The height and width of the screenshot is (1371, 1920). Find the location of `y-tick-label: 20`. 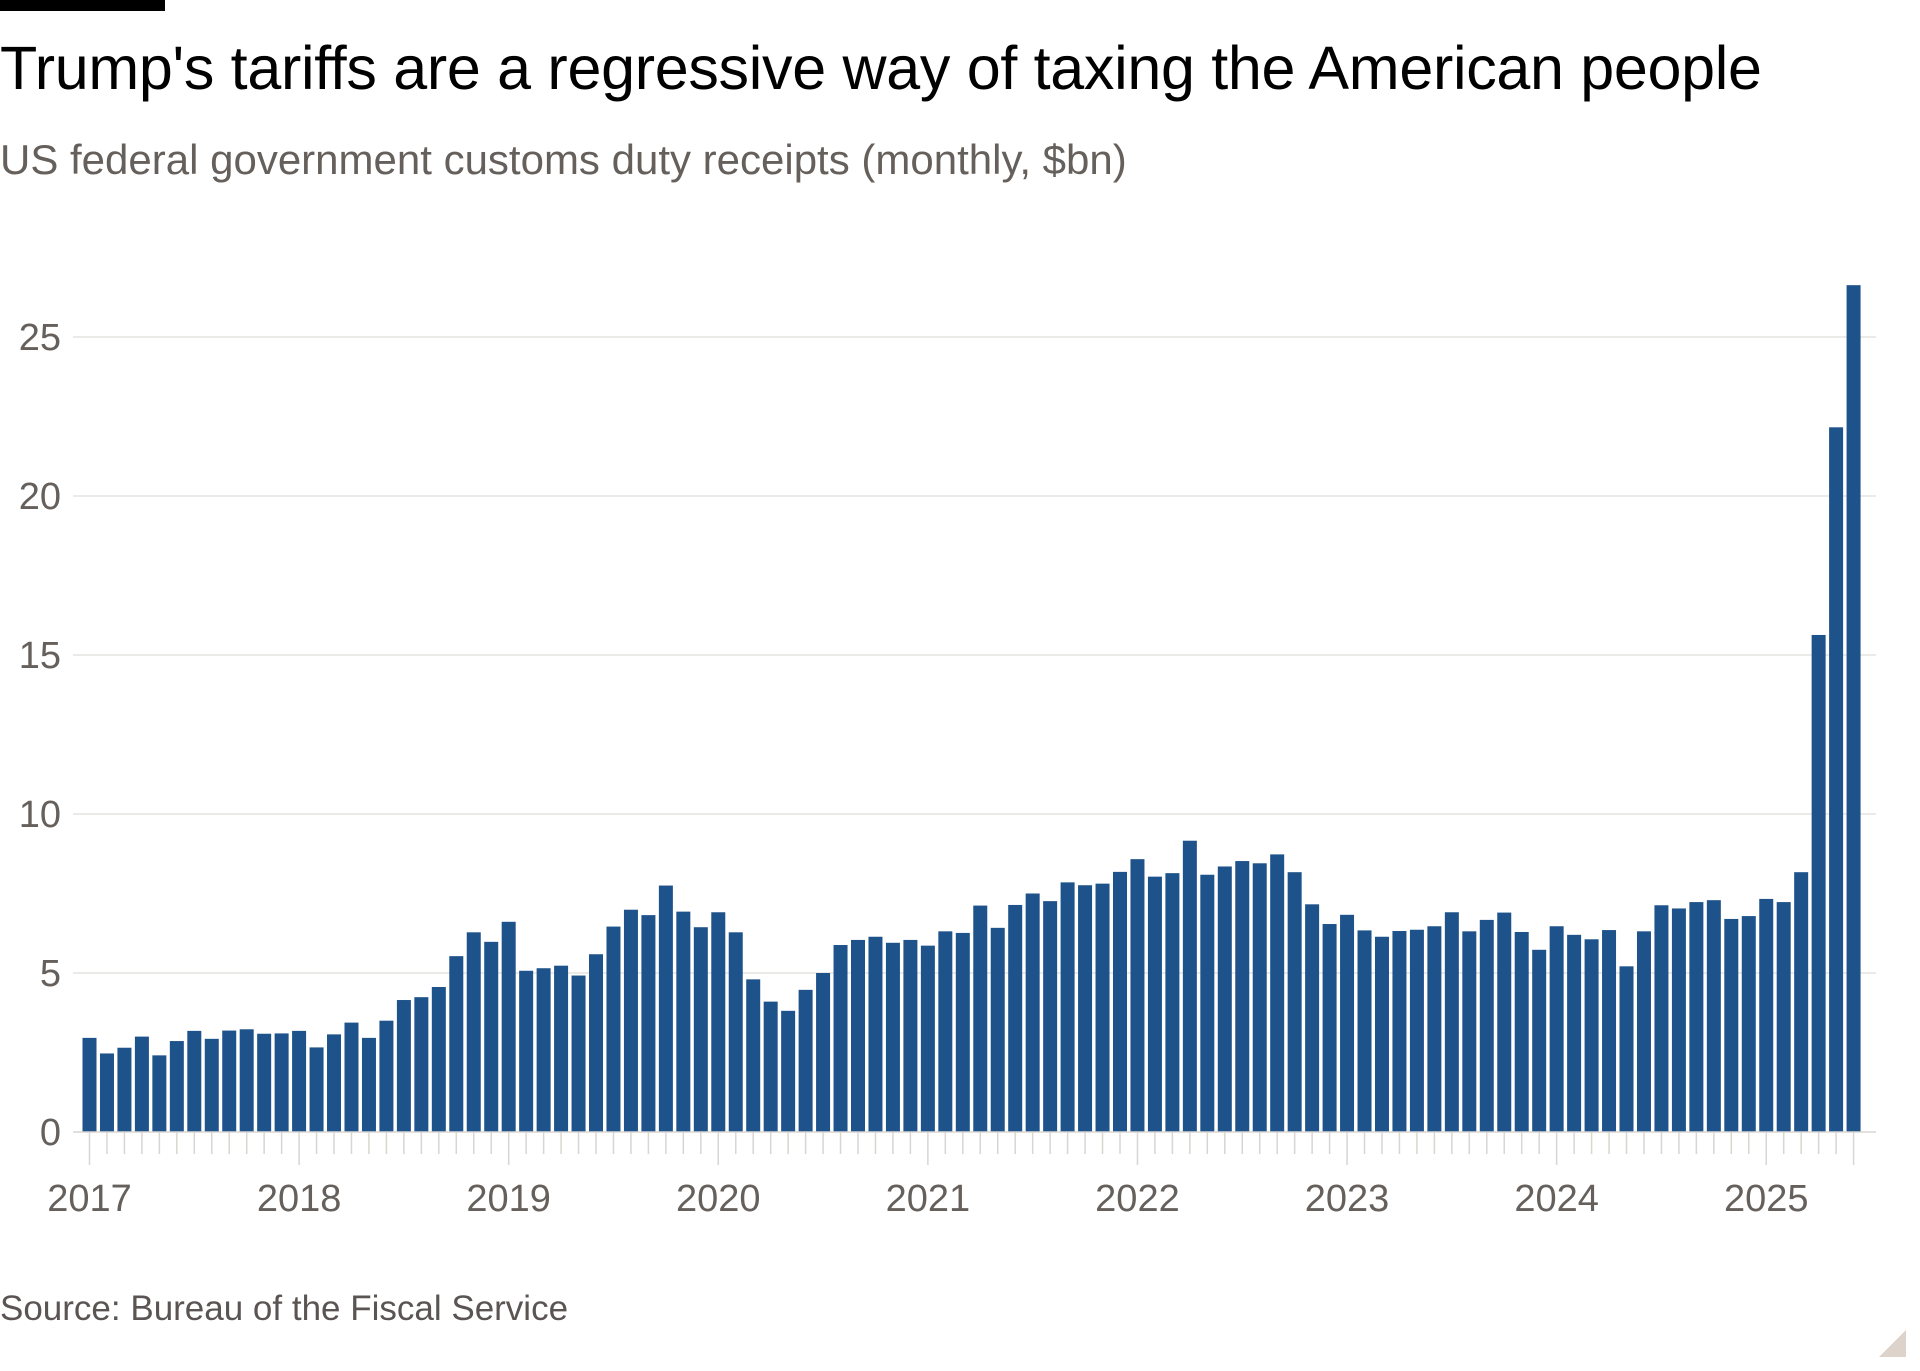

y-tick-label: 20 is located at coordinates (40, 497).